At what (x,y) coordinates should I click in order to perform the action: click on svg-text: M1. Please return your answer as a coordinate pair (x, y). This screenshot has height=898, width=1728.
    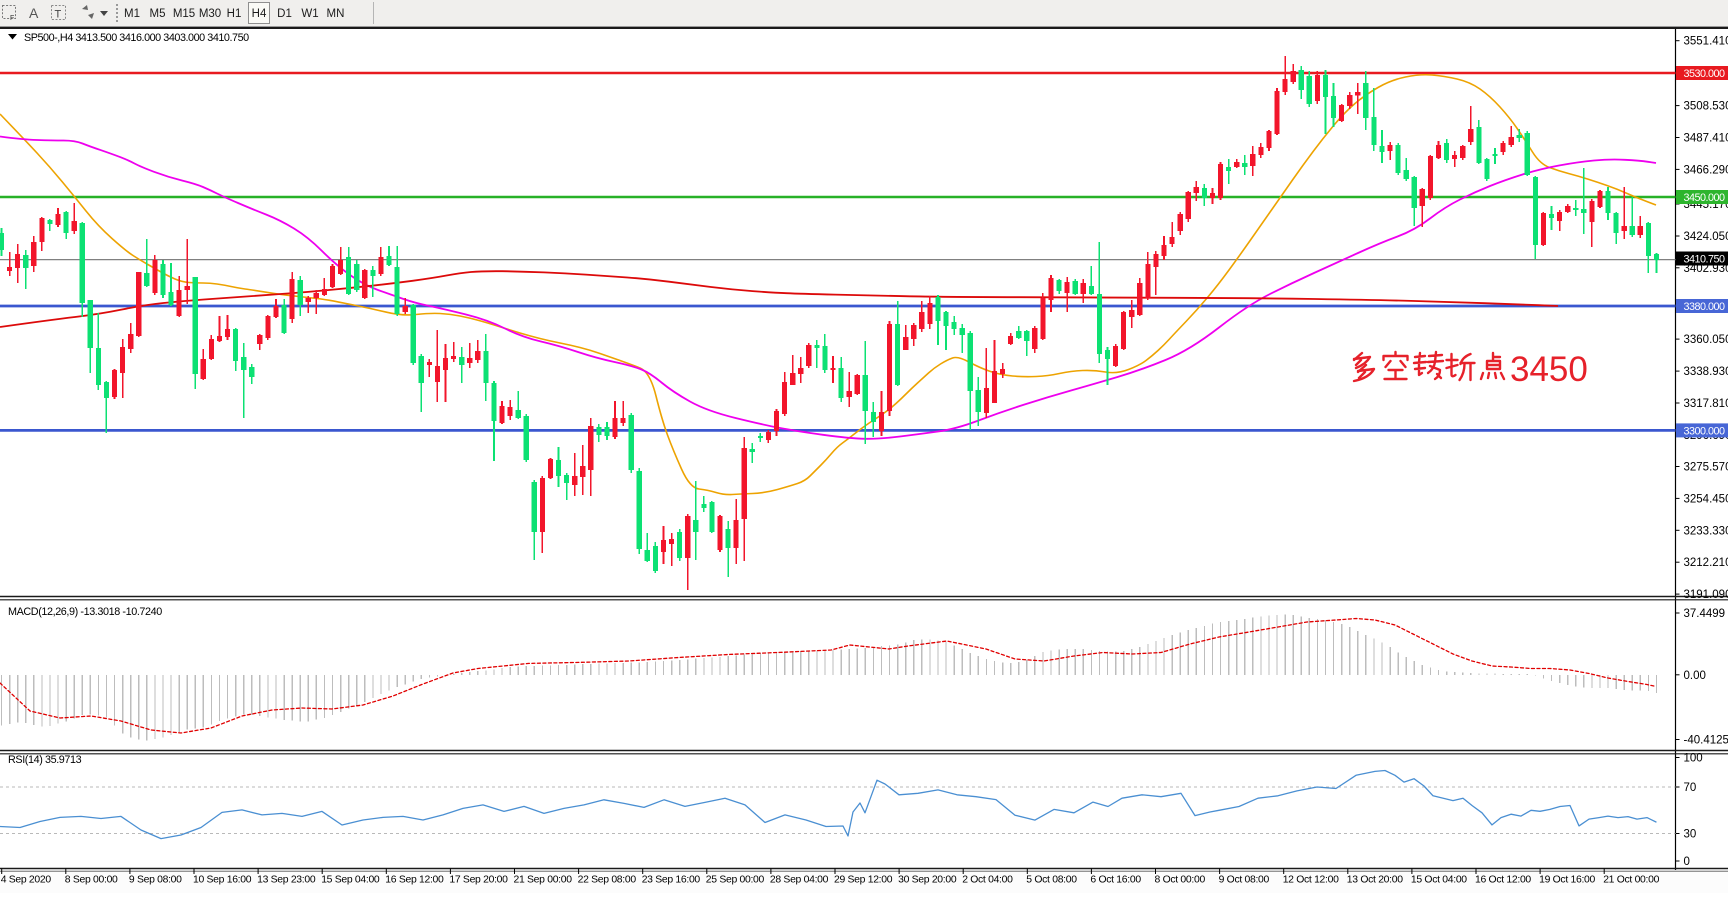
    Looking at the image, I should click on (132, 14).